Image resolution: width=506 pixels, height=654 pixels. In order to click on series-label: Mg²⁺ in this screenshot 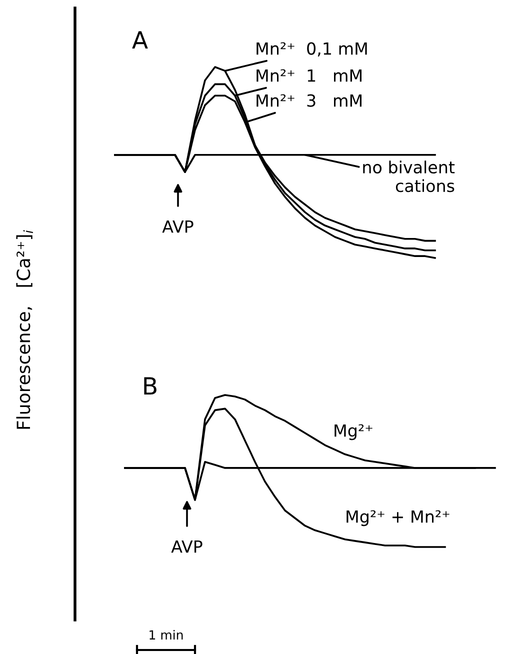, I will do `click(353, 432)`.